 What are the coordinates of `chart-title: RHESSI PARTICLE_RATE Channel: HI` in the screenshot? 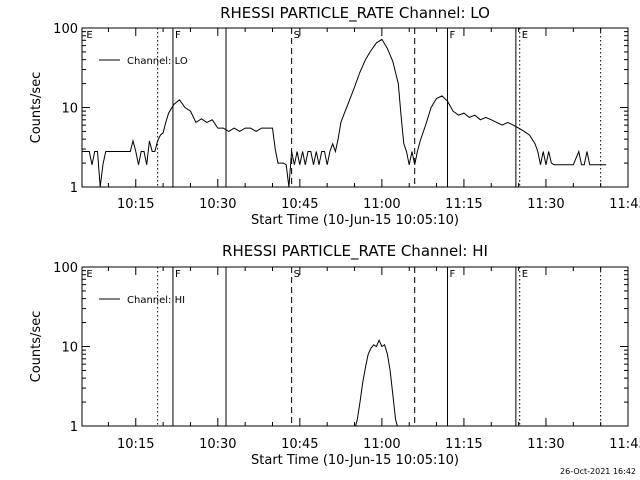 It's located at (355, 251).